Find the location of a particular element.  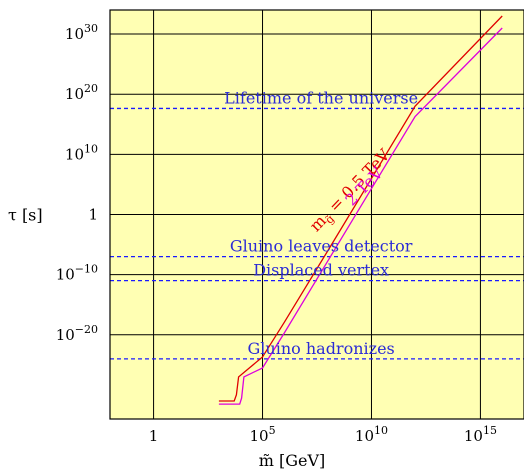

reference-label-1: Gluino leaves detector is located at coordinates (321, 246).